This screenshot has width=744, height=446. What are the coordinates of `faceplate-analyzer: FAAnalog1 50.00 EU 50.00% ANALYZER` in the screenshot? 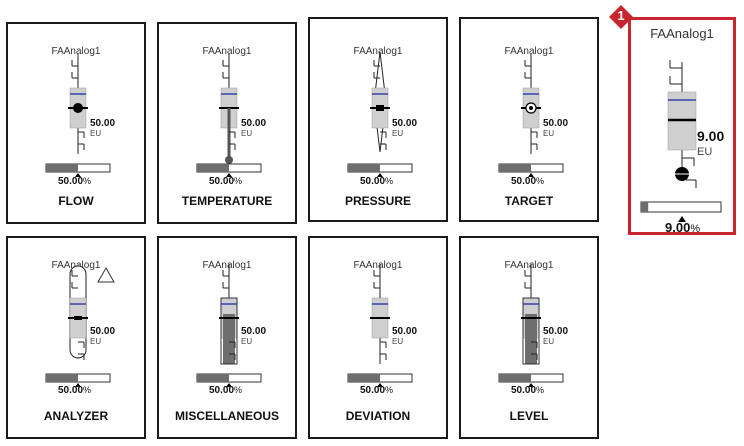 It's located at (76, 337).